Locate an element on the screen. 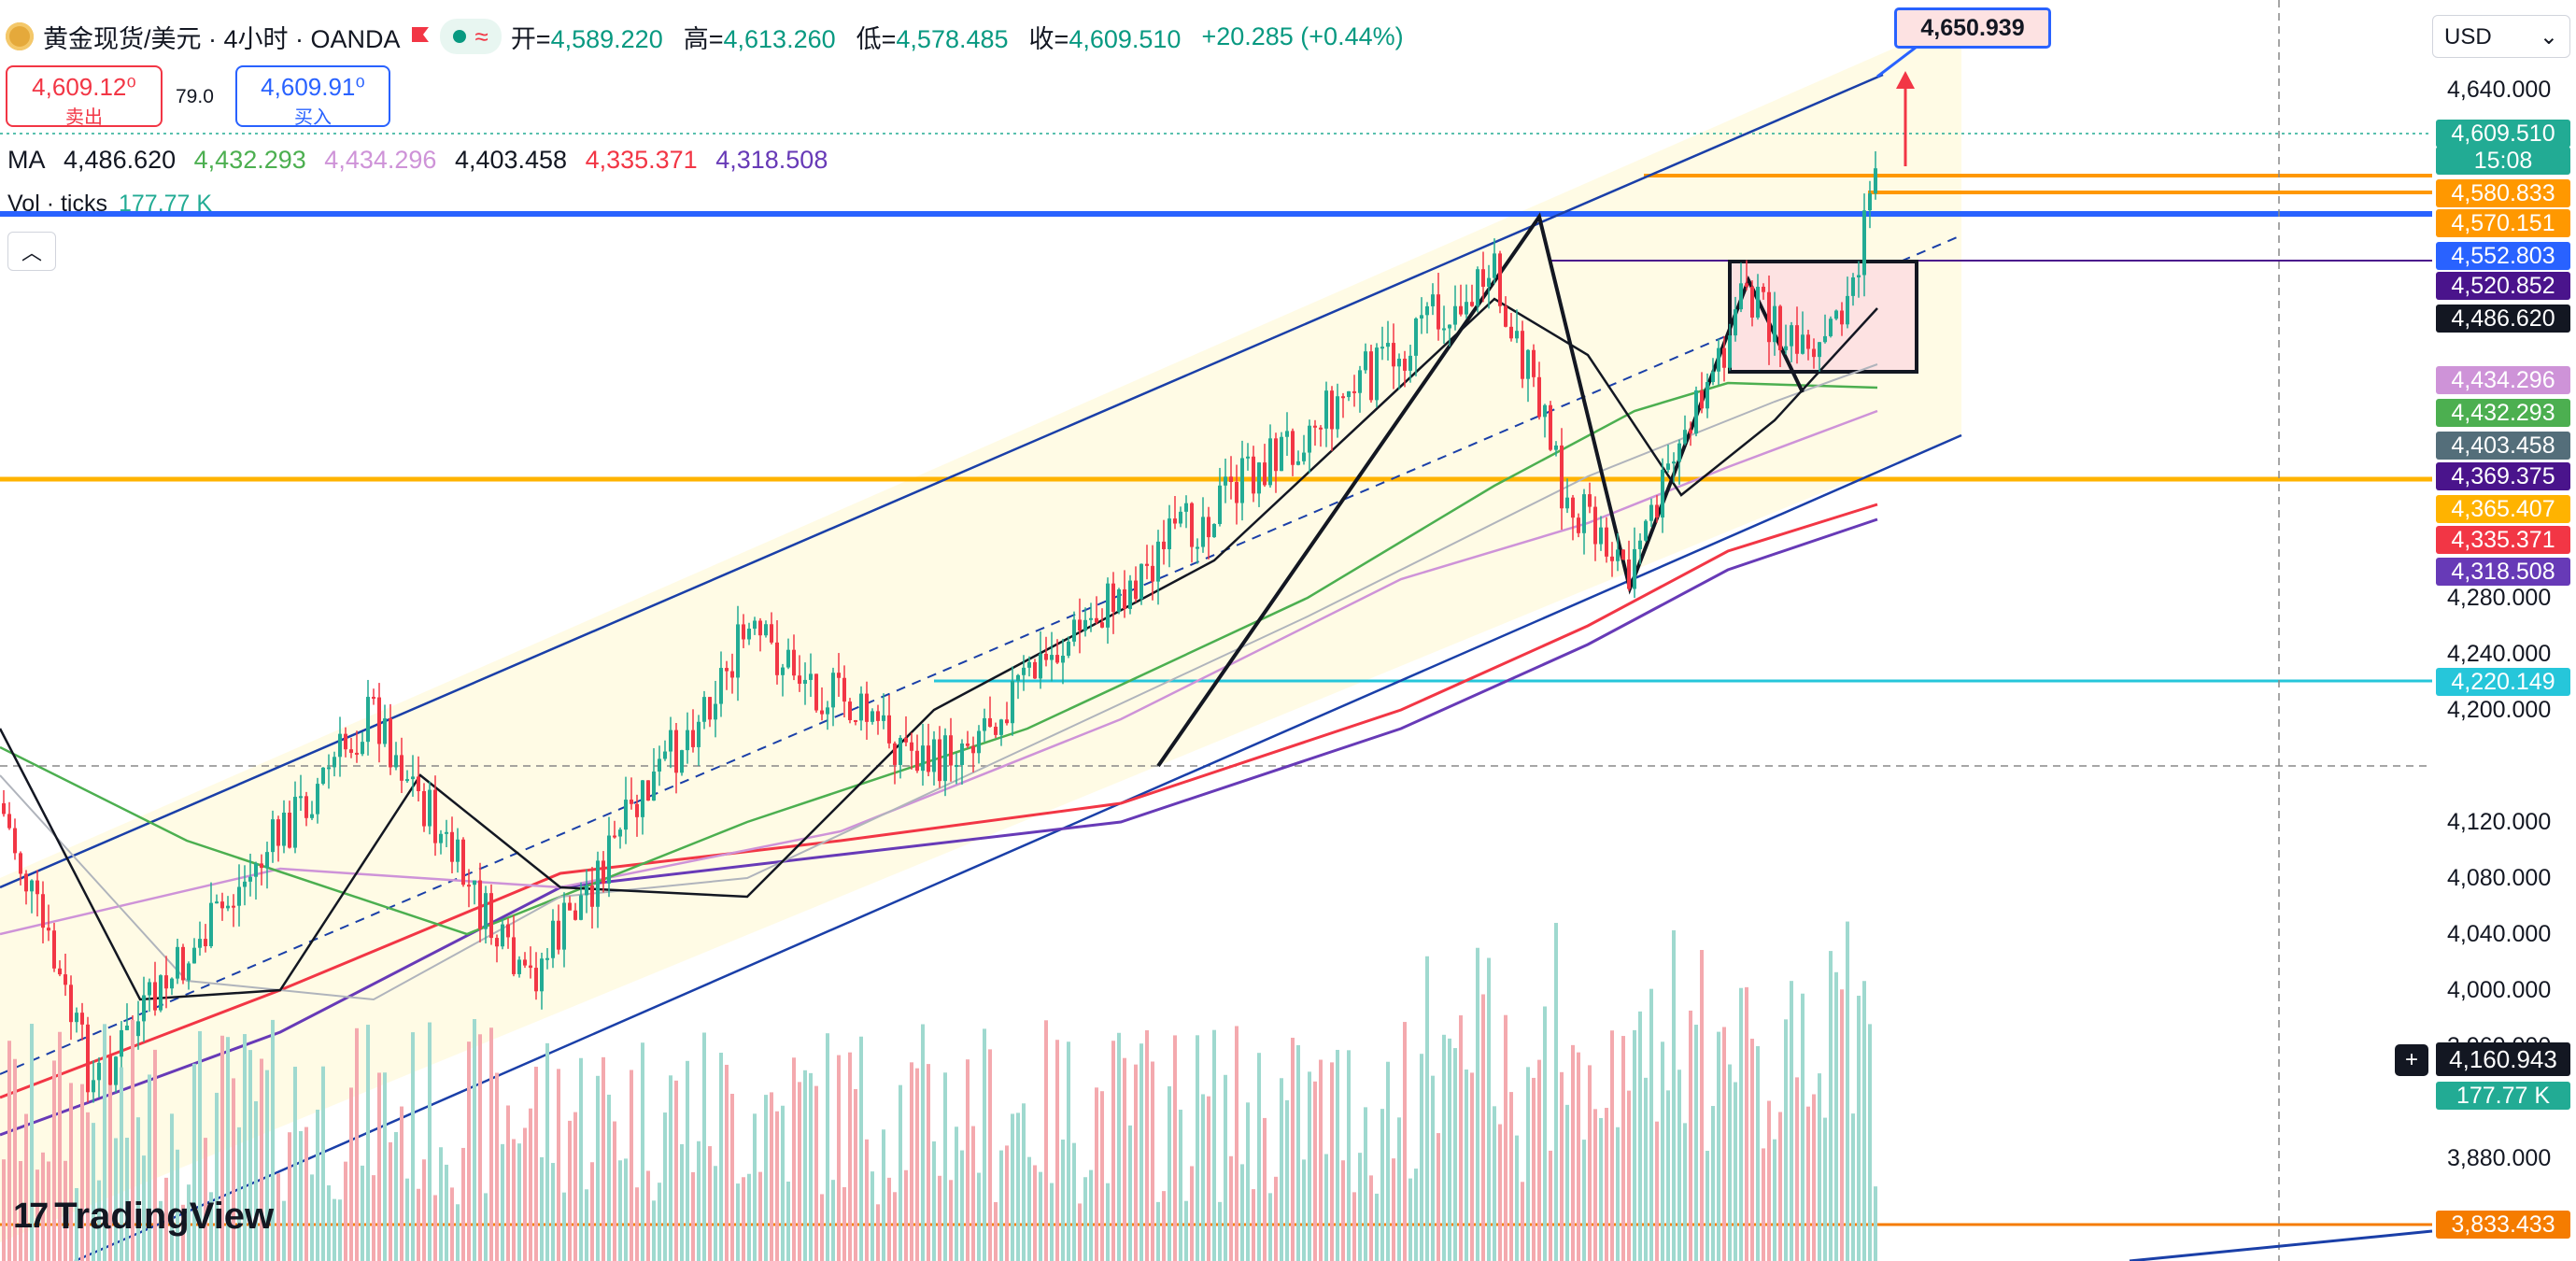 The width and height of the screenshot is (2576, 1261). volume-legend: Vol · ticks 177.77 K is located at coordinates (109, 204).